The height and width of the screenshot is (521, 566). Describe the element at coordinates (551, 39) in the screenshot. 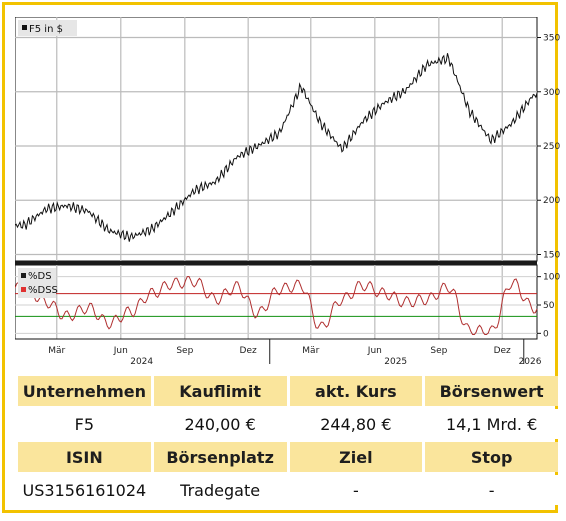

I see `price-ytick-label: 350` at that location.